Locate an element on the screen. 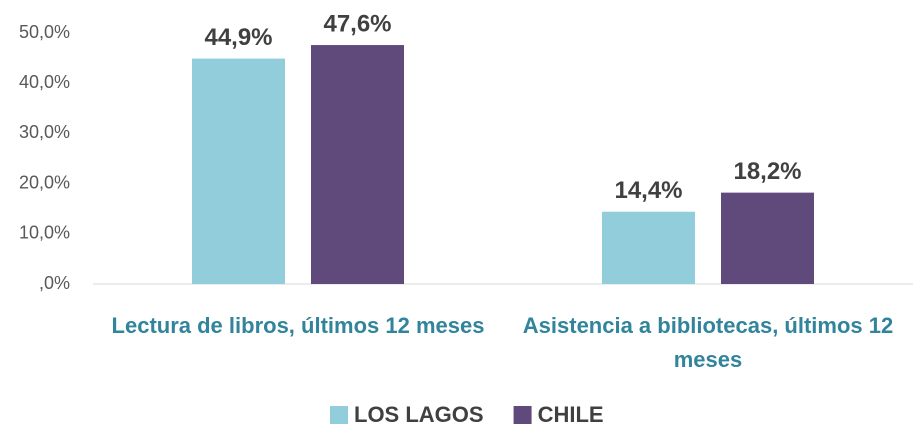  data-label: 18,2% is located at coordinates (767, 171).